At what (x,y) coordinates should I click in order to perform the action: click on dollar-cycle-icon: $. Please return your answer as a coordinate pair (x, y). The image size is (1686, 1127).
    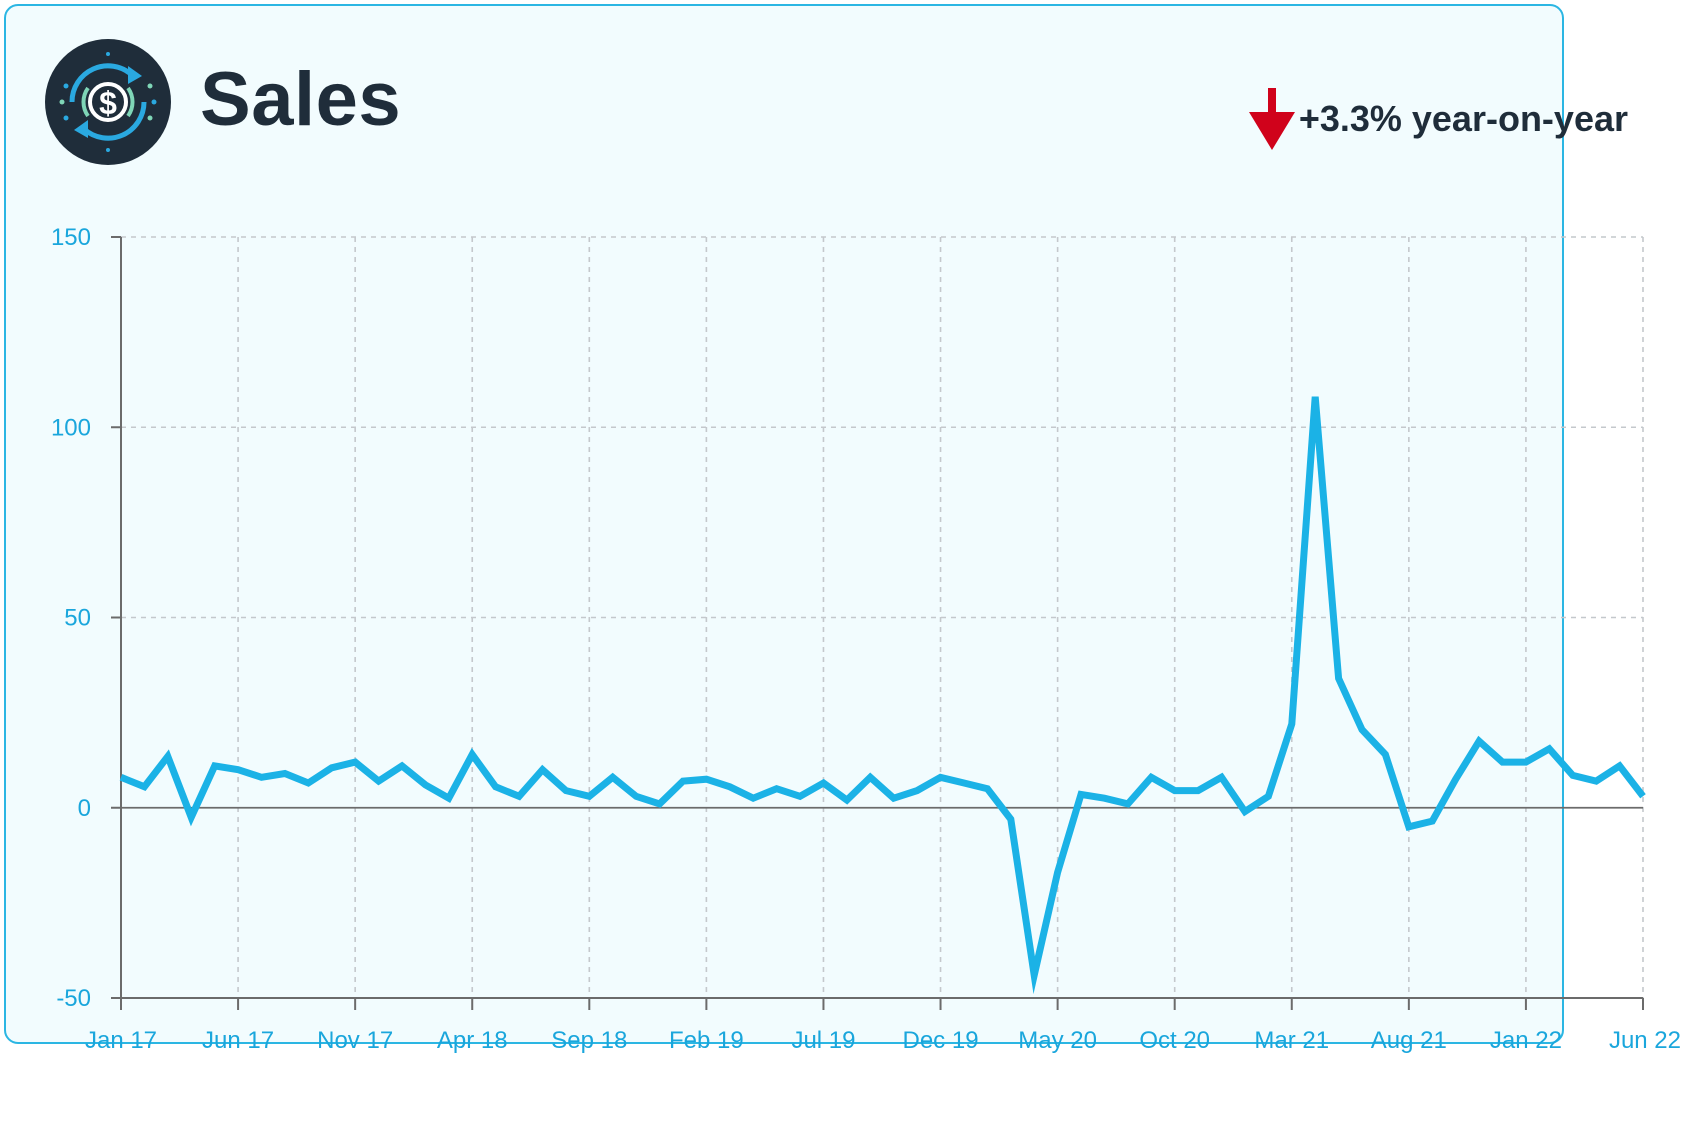
    Looking at the image, I should click on (108, 102).